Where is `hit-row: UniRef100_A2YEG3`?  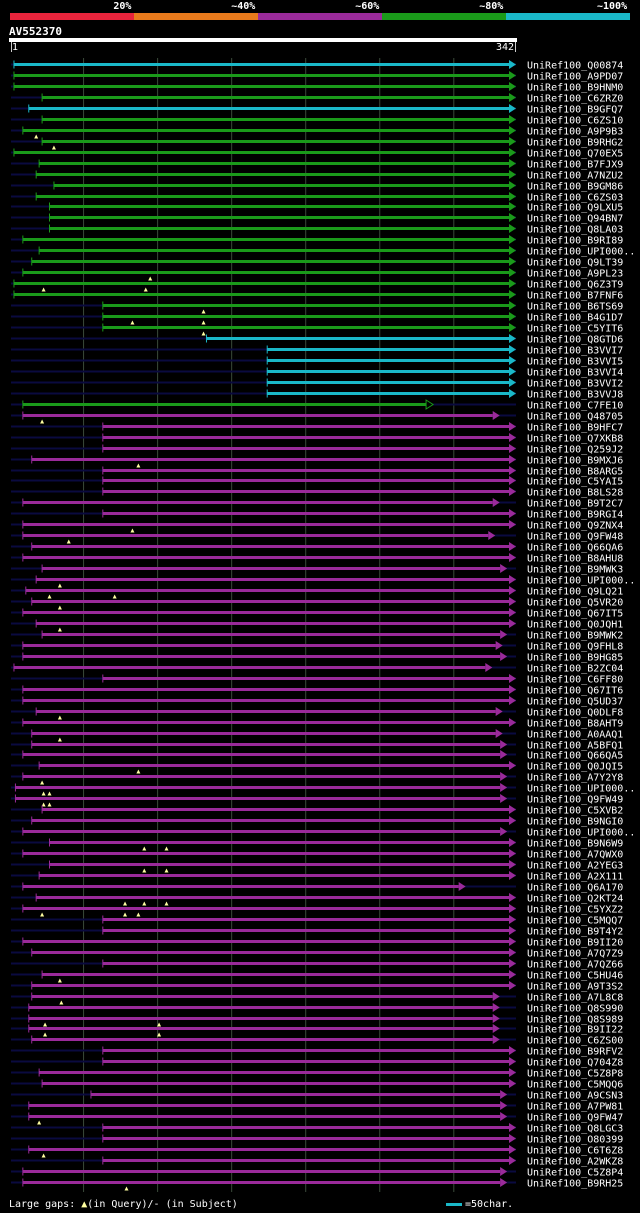
hit-row: UniRef100_A2YEG3 is located at coordinates (317, 866).